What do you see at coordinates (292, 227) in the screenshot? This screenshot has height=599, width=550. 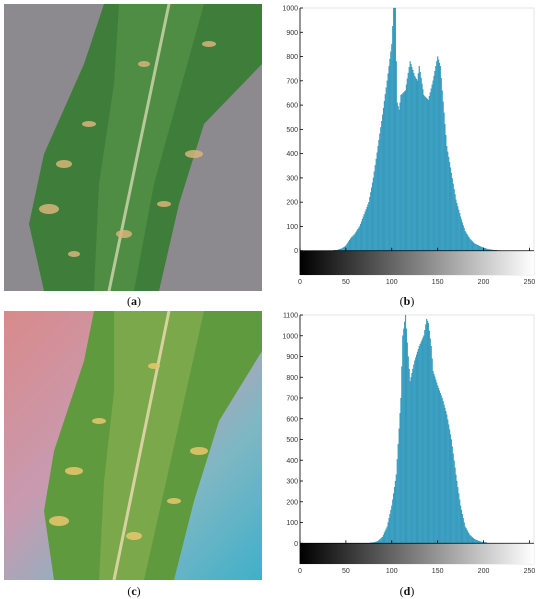 I see `y-tick-label: 100` at bounding box center [292, 227].